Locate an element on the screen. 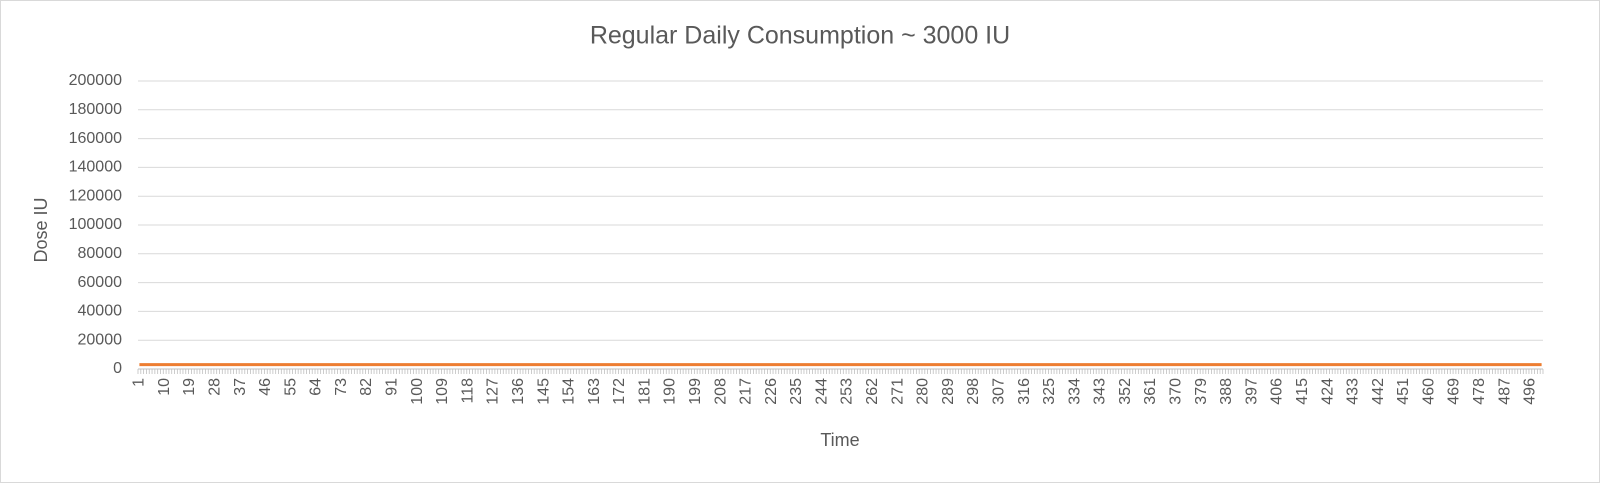 The width and height of the screenshot is (1600, 483). x-tick-label: 37 is located at coordinates (240, 387).